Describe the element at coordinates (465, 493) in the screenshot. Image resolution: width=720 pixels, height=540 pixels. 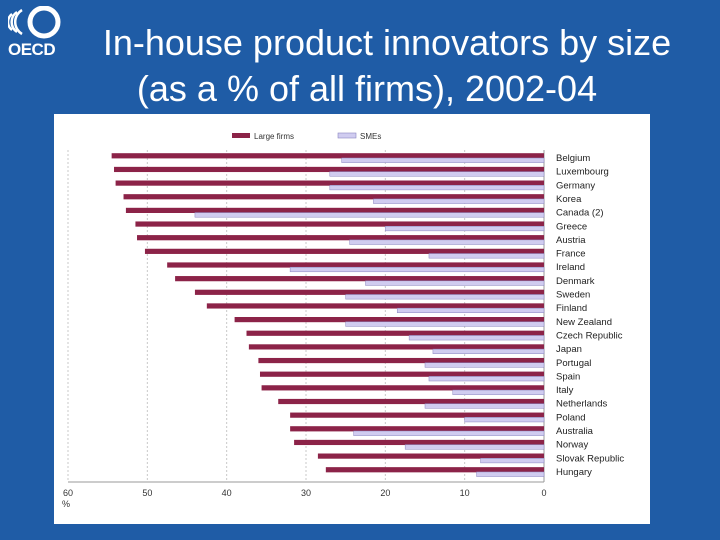
I see `x-tick-label: 10` at that location.